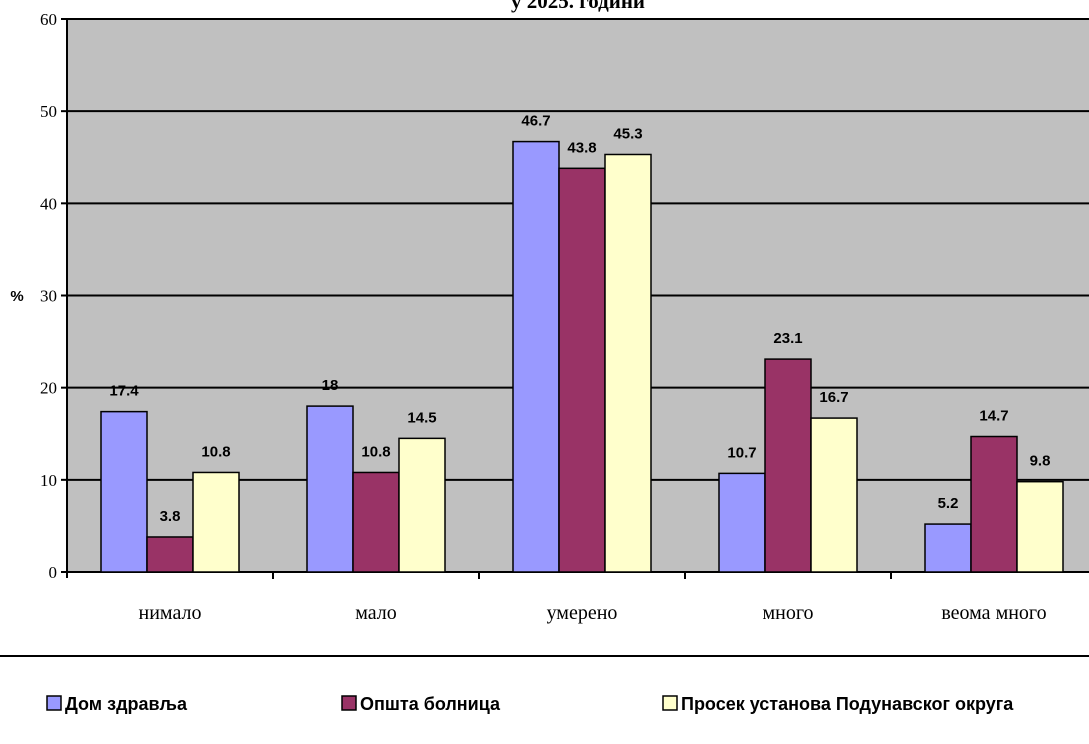  What do you see at coordinates (16, 296) in the screenshot?
I see `y-axis-label: %` at bounding box center [16, 296].